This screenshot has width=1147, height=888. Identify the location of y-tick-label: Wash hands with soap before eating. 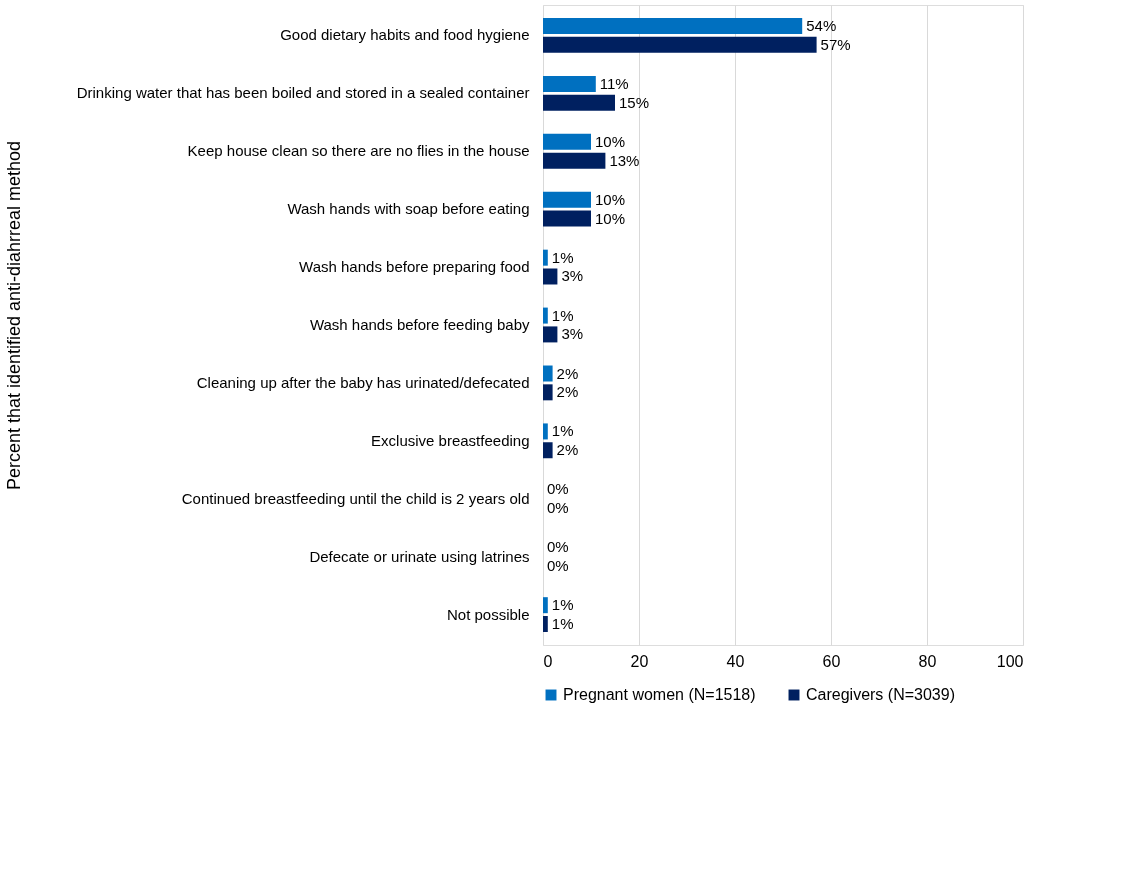
(408, 209).